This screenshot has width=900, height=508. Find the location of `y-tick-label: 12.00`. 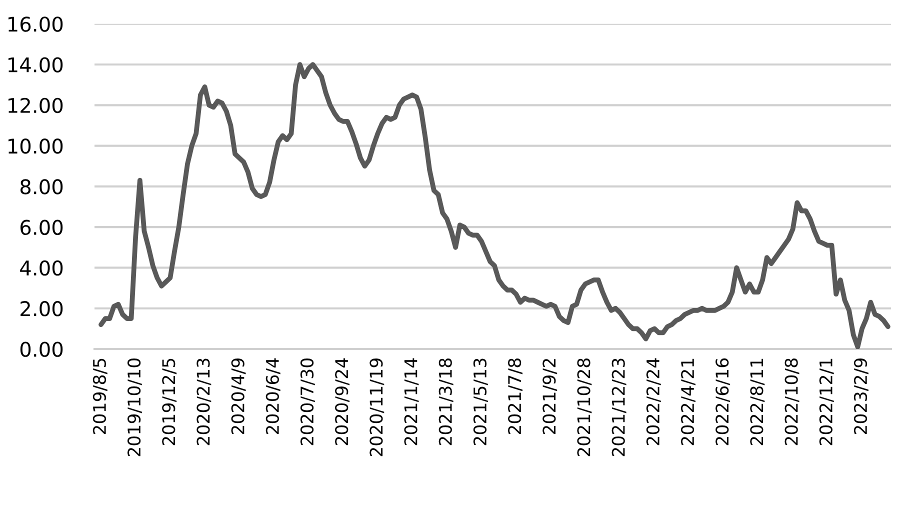

y-tick-label: 12.00 is located at coordinates (35, 106).